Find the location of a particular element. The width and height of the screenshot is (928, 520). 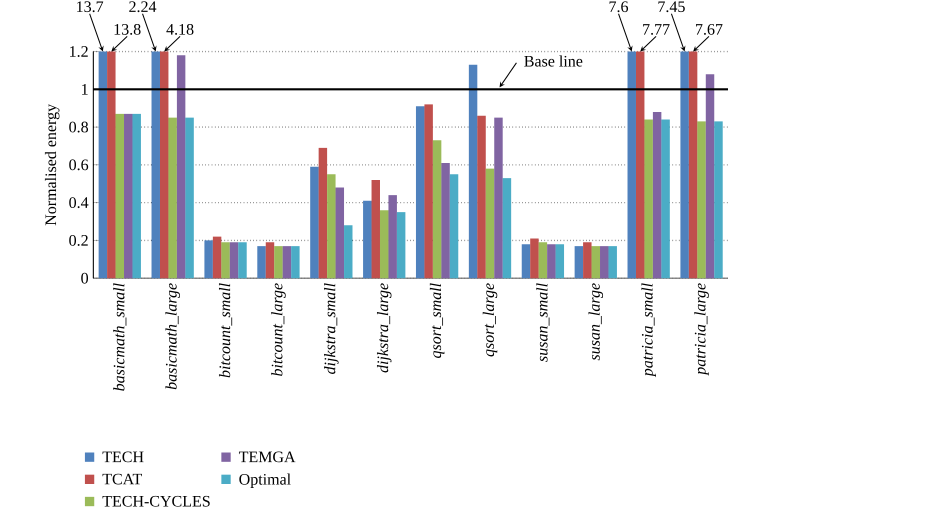

annotation: 13.8 is located at coordinates (127, 29).